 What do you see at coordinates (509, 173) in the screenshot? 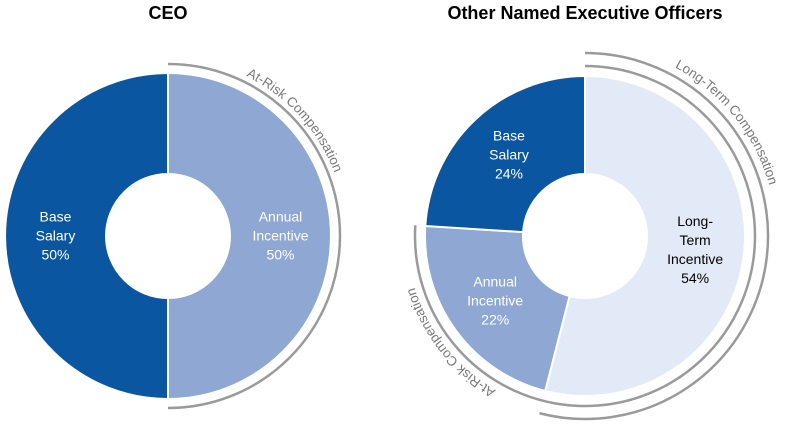
I see `value-label: 24%` at bounding box center [509, 173].